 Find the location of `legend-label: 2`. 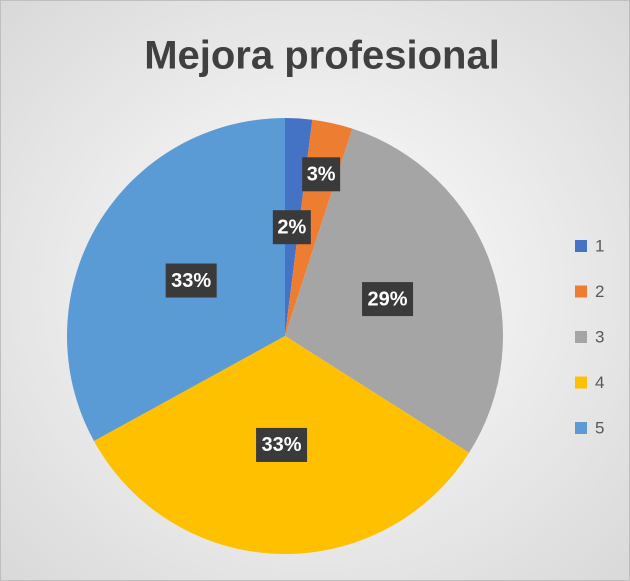

legend-label: 2 is located at coordinates (599, 291).